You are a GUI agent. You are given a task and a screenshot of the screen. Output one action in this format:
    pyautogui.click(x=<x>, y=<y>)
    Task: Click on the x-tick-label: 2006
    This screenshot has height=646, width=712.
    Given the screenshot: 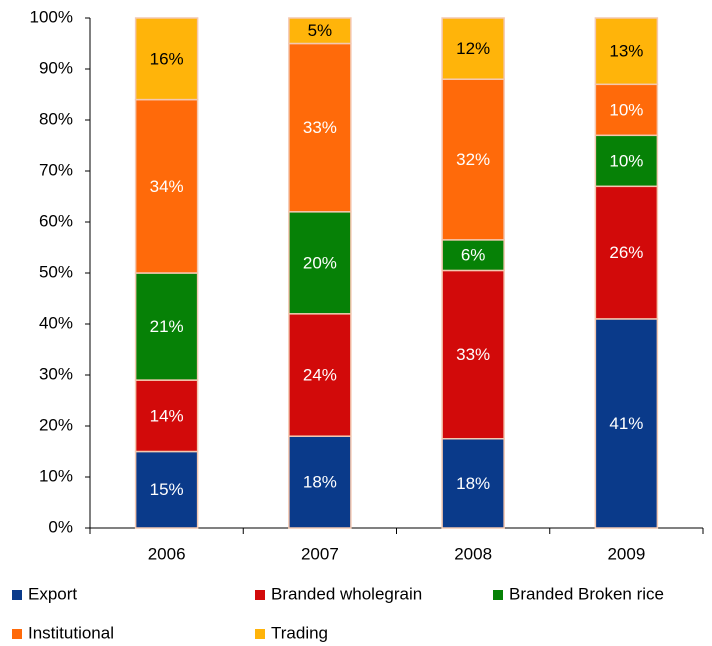 What is the action you would take?
    pyautogui.click(x=167, y=553)
    